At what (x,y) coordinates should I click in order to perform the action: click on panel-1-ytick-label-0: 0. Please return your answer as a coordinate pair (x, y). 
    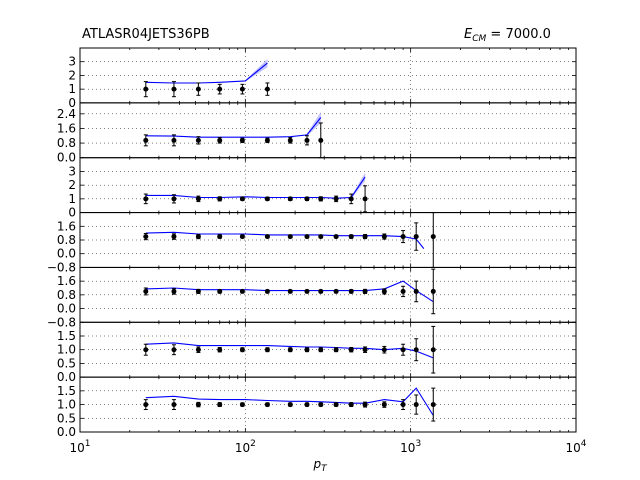
    Looking at the image, I should click on (72, 103).